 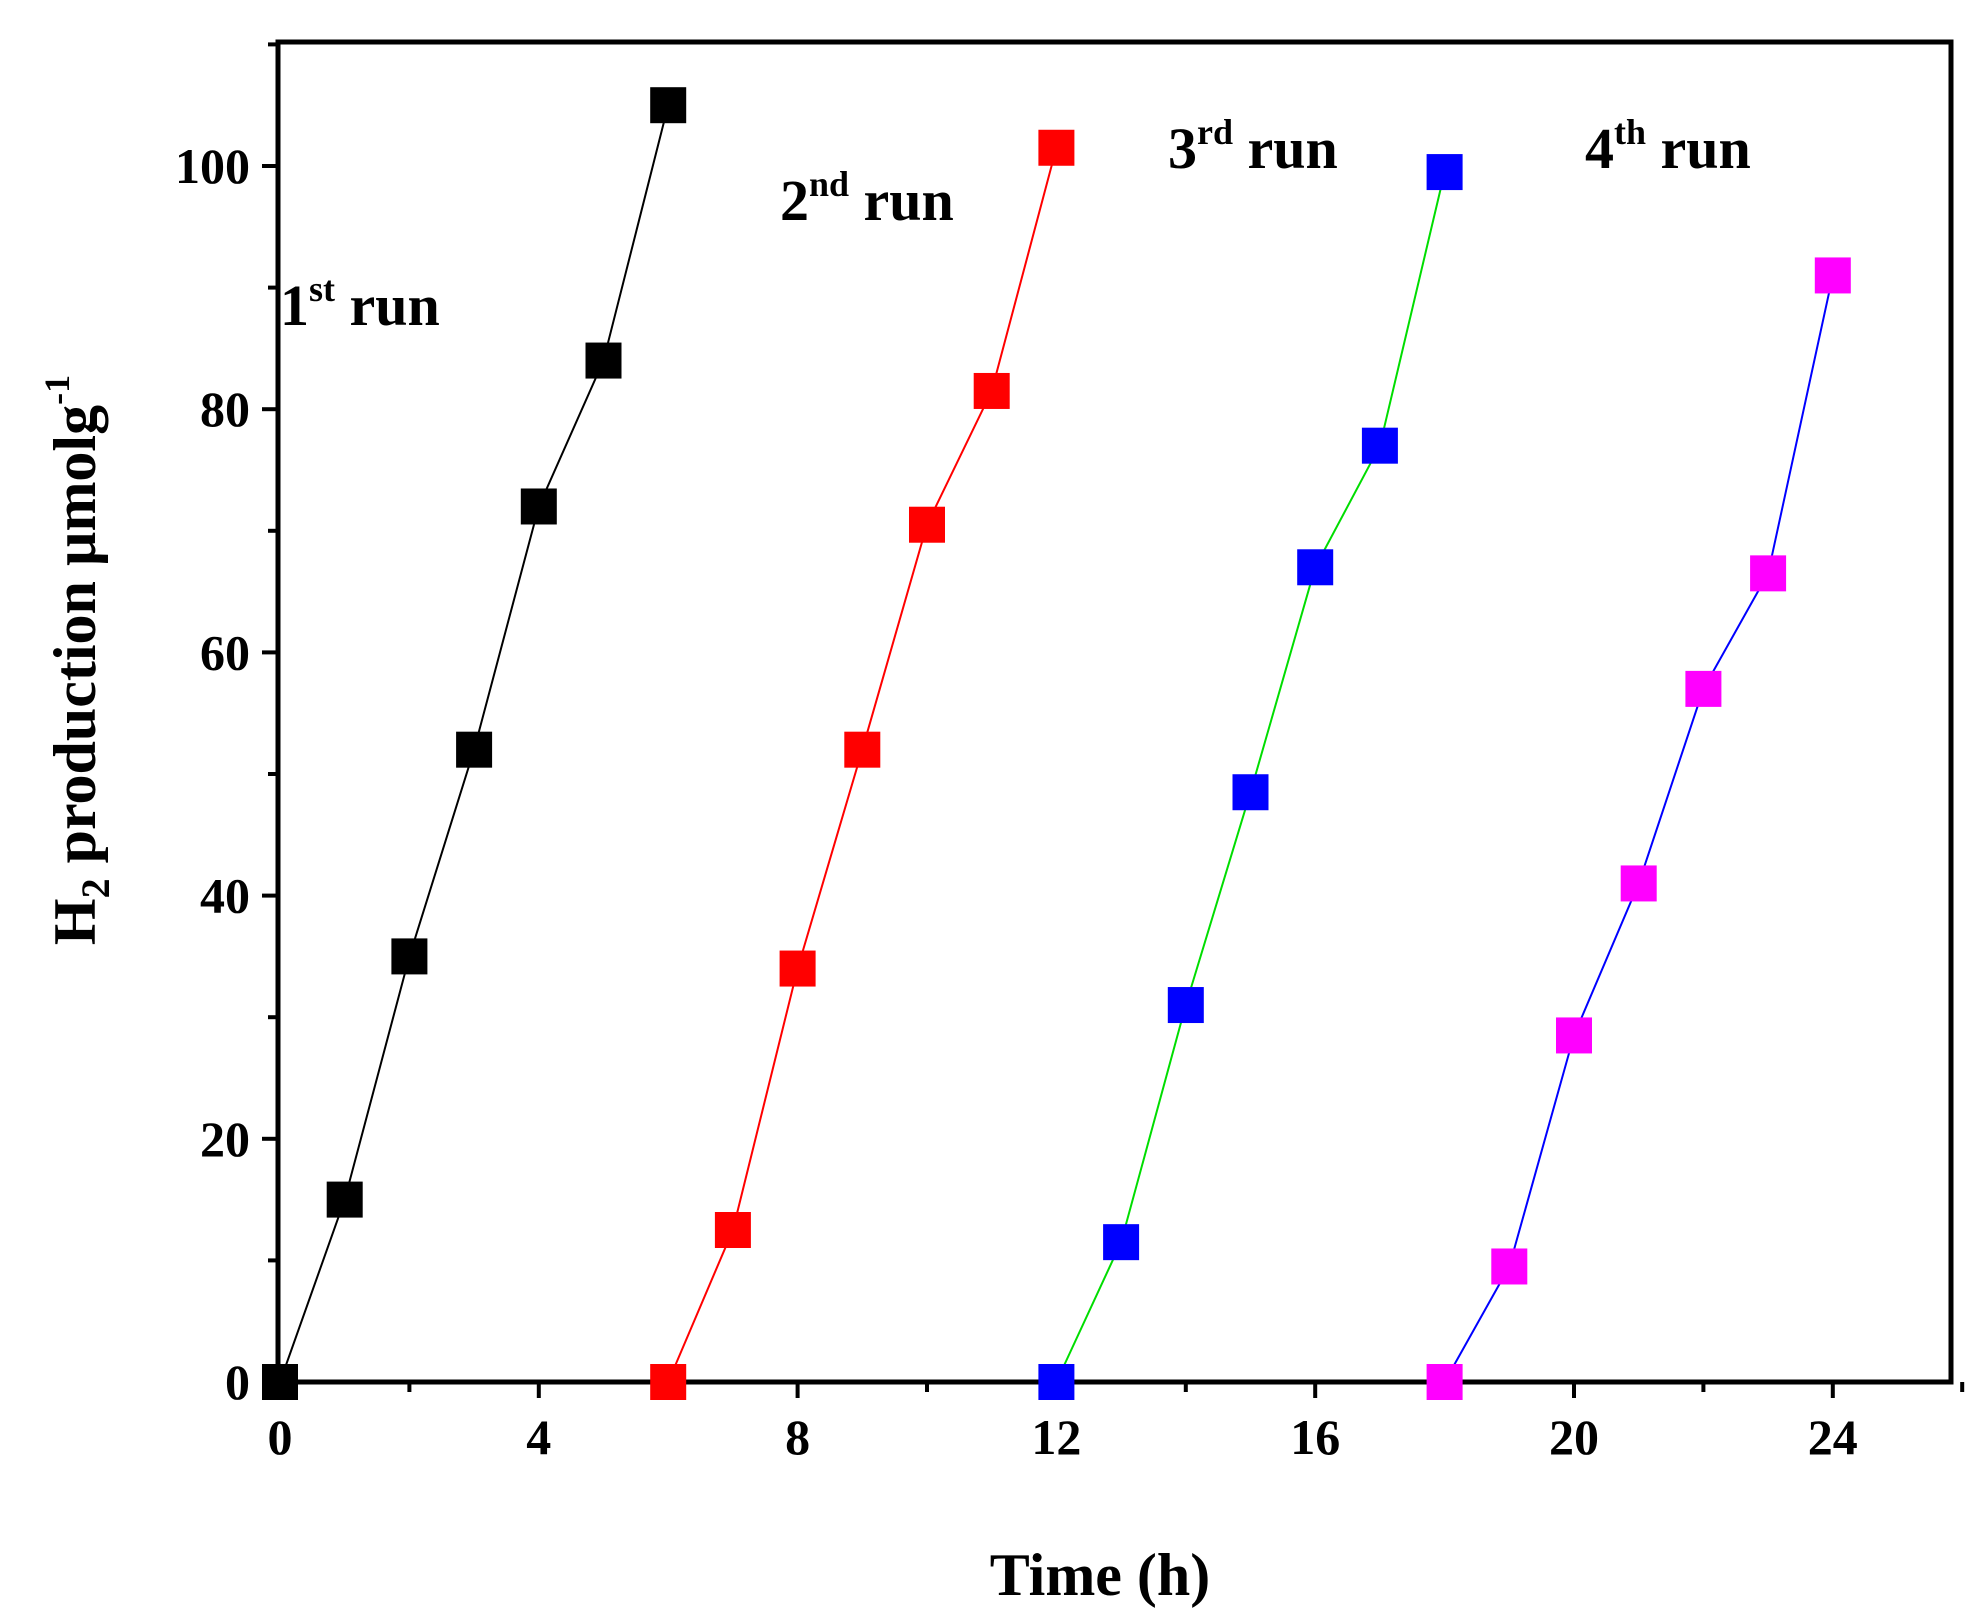 I want to click on run-label-4: 4th run, so click(x=1668, y=146).